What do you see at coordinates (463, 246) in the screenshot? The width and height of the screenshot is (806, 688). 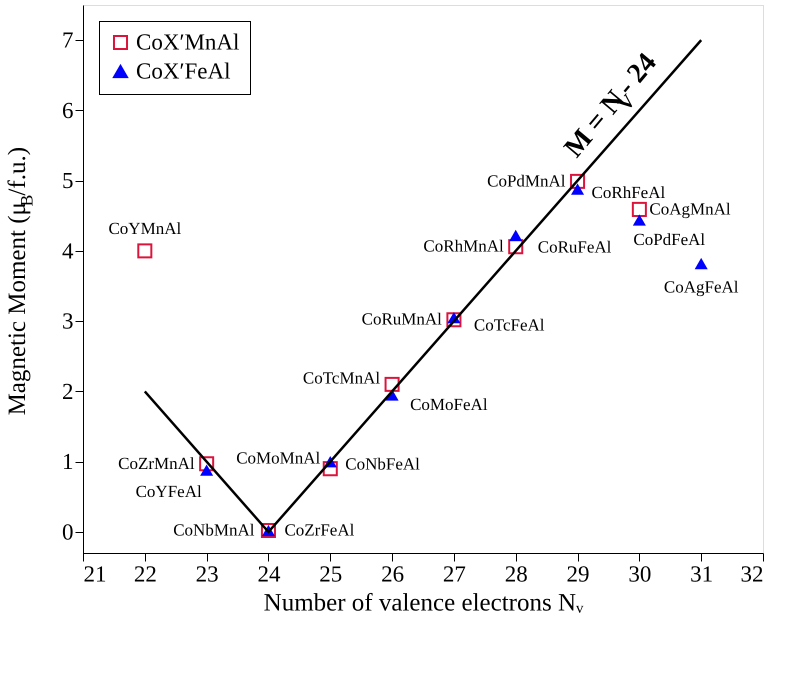 I see `annotation: CoRhMnAl` at bounding box center [463, 246].